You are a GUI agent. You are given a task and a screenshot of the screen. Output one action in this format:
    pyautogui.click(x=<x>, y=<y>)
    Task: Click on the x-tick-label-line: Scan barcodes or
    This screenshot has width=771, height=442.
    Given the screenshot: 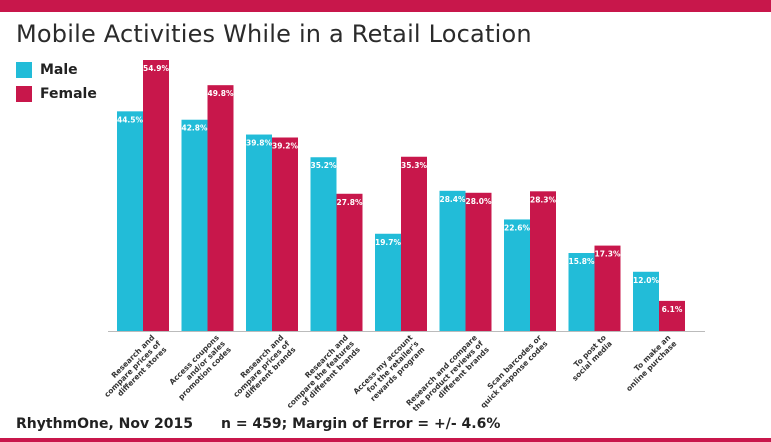 What is the action you would take?
    pyautogui.click(x=514, y=362)
    